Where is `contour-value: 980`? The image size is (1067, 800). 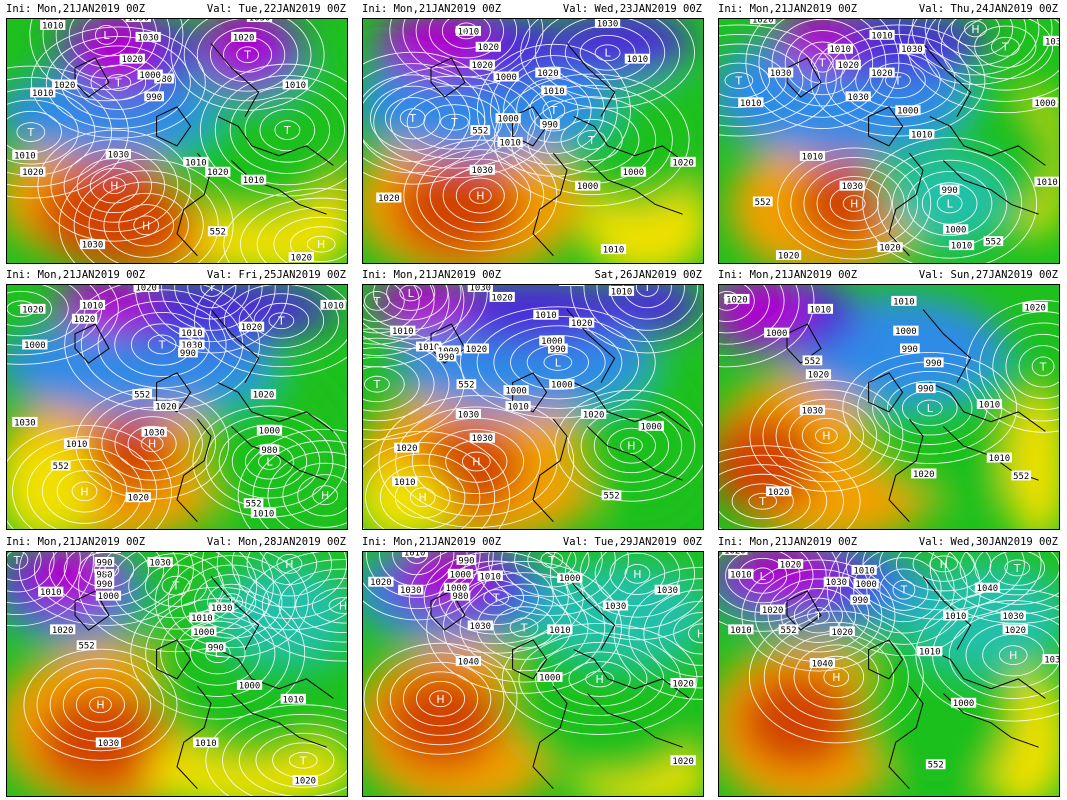
contour-value: 980 is located at coordinates (104, 575).